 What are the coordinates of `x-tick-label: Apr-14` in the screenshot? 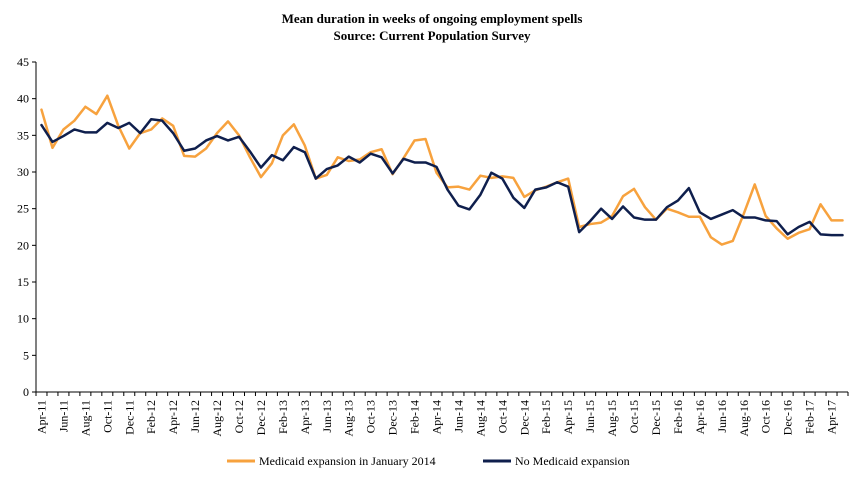 It's located at (437, 417).